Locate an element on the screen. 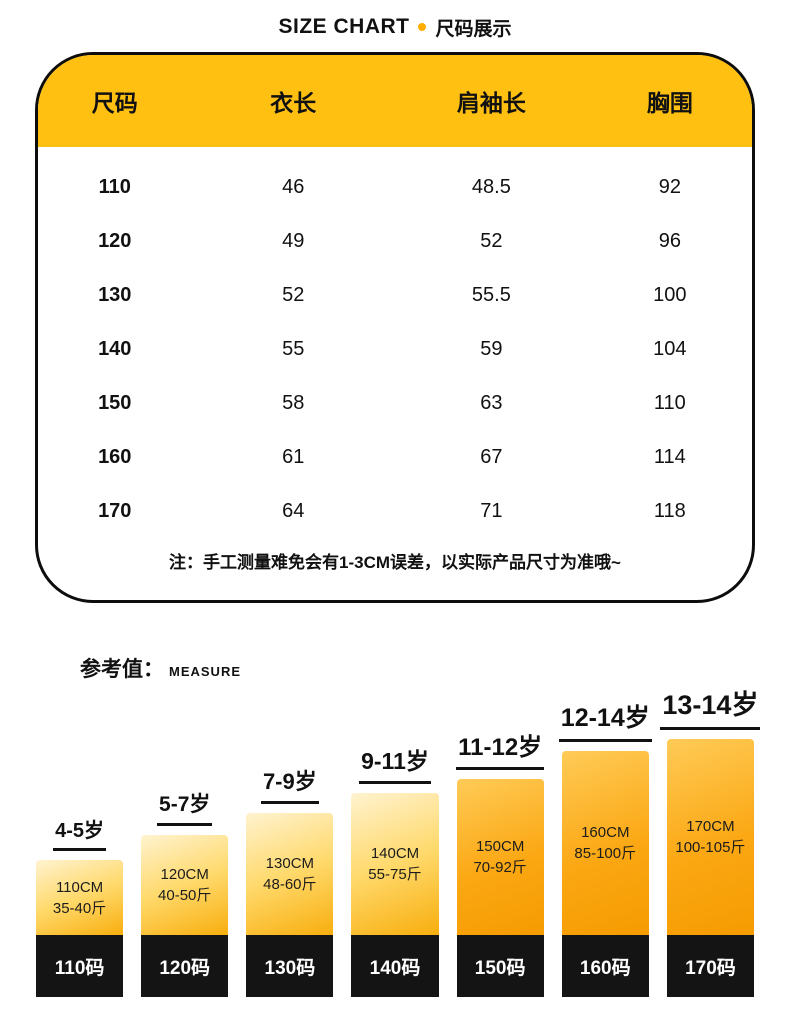 This screenshot has height=1026, width=790. bar-size-code-label: 130码 is located at coordinates (290, 966).